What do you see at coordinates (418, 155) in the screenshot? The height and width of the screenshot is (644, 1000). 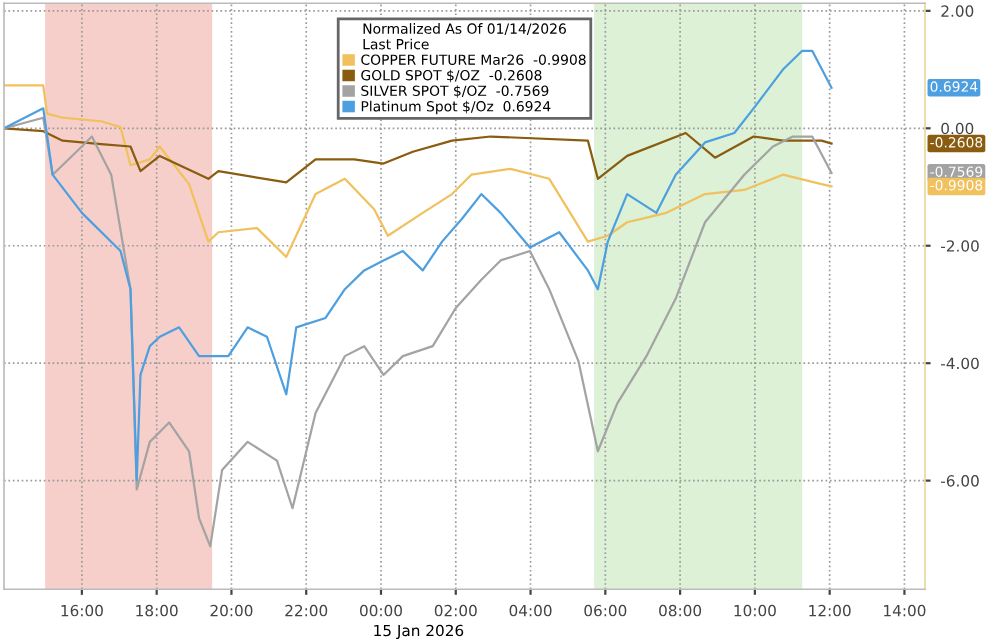 I see `line-series` at bounding box center [418, 155].